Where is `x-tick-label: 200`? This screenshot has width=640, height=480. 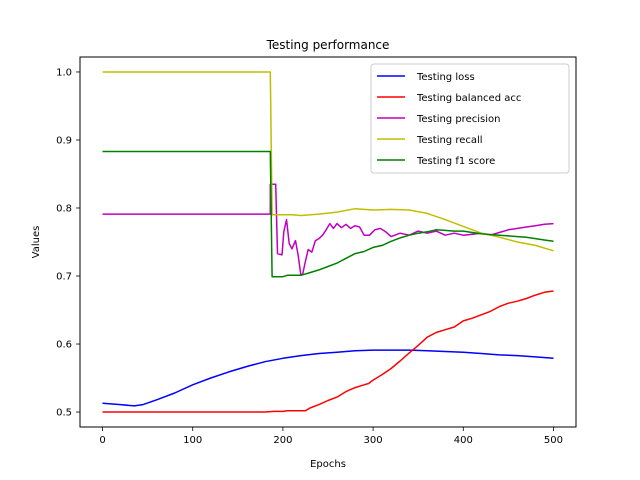
x-tick-label: 200 is located at coordinates (282, 440).